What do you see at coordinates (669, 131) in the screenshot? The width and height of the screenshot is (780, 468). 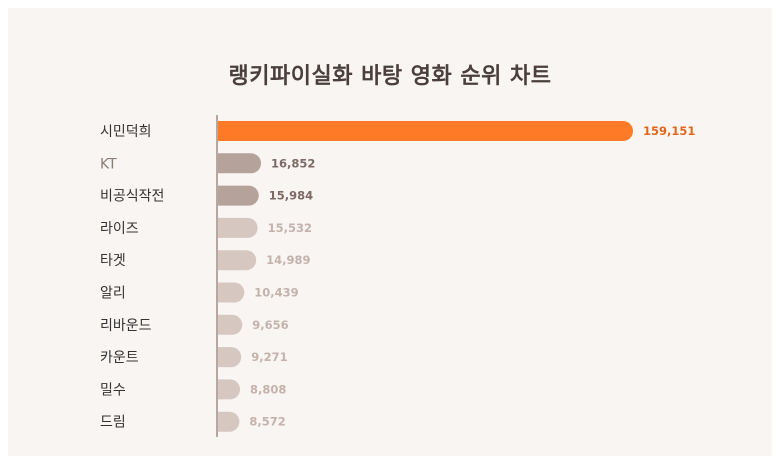 I see `value-label: 159,151` at bounding box center [669, 131].